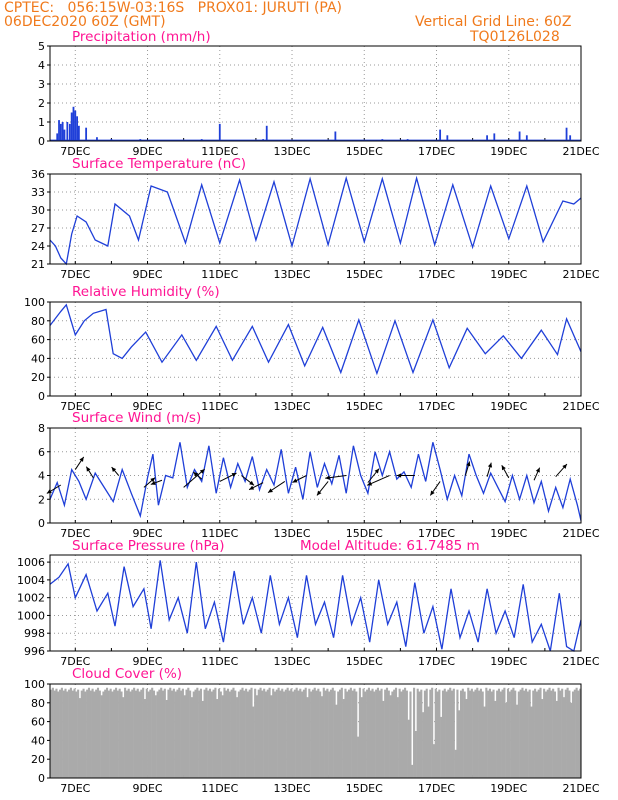 The image size is (618, 800). What do you see at coordinates (31, 615) in the screenshot?
I see `y-tick-label: 1000` at bounding box center [31, 615].